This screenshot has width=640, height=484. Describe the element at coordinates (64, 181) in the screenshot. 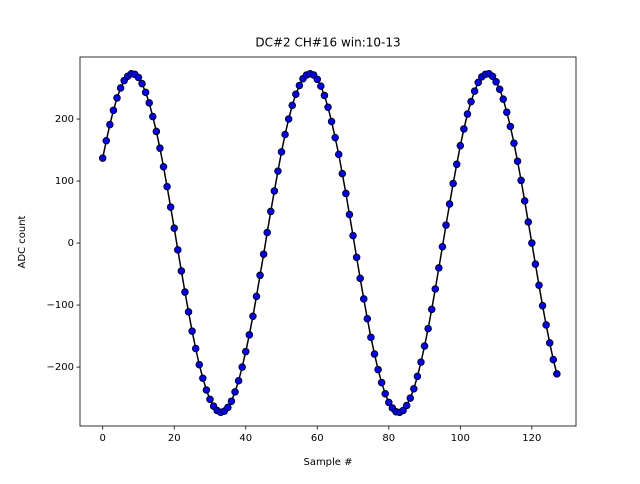

I see `y-tick-label: 100` at that location.